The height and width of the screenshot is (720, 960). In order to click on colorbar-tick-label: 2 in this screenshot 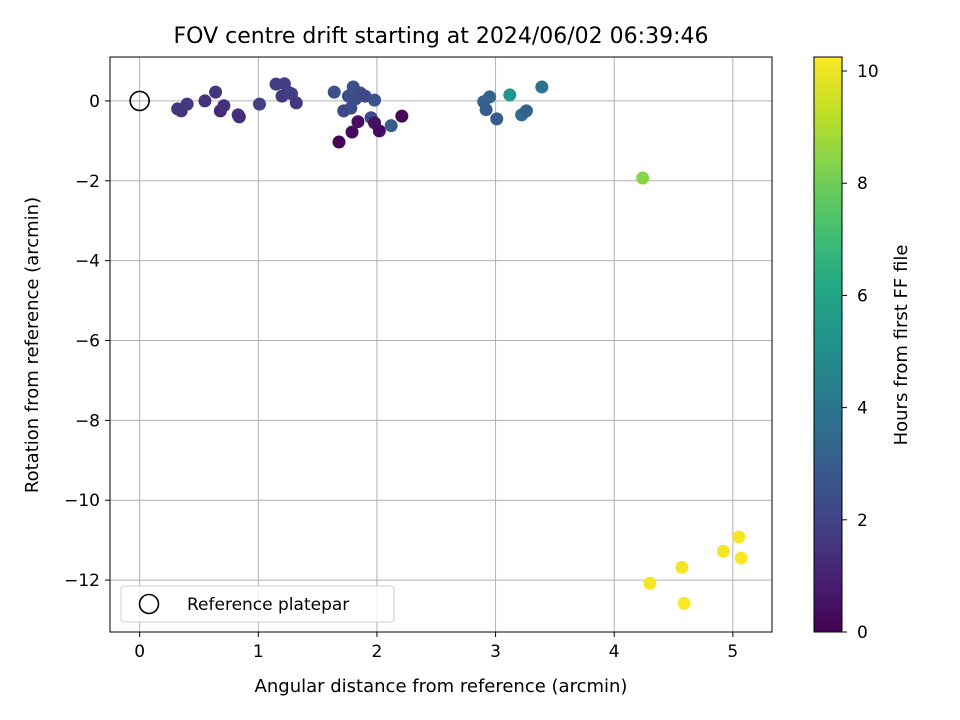, I will do `click(862, 521)`.